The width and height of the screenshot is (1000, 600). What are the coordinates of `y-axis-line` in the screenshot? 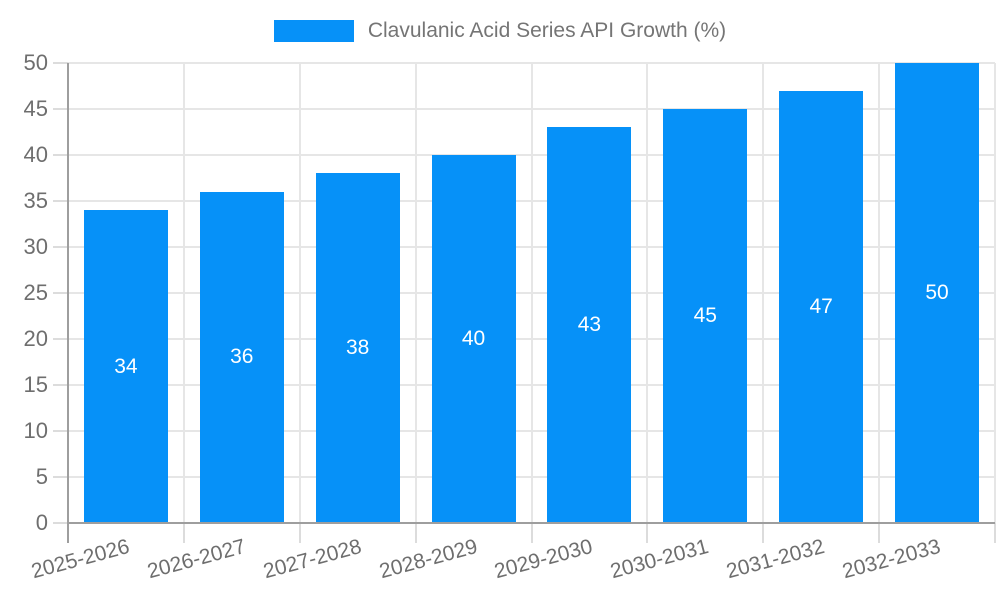 It's located at (68, 303).